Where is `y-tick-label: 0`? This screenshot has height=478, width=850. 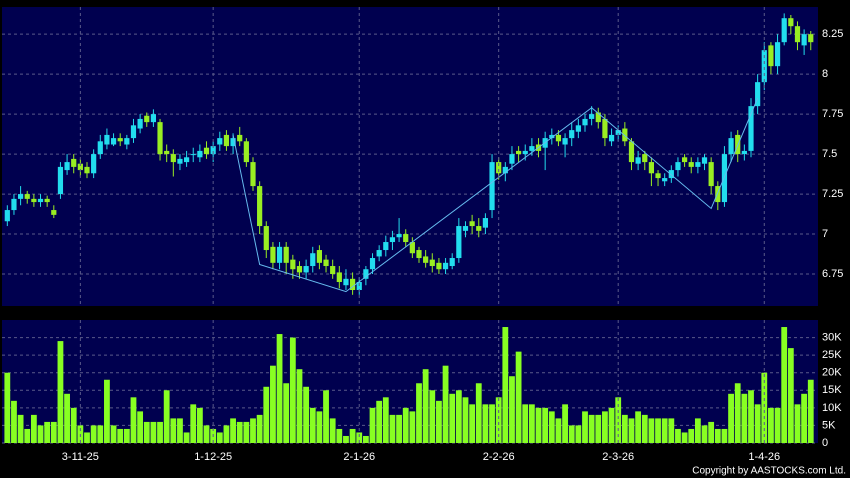 y-tick-label: 0 is located at coordinates (825, 443).